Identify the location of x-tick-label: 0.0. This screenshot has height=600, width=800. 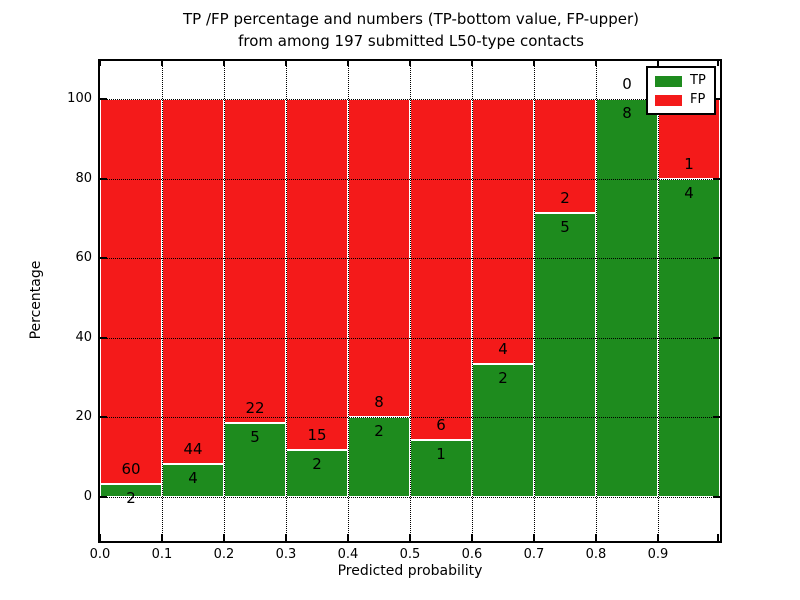
(100, 554).